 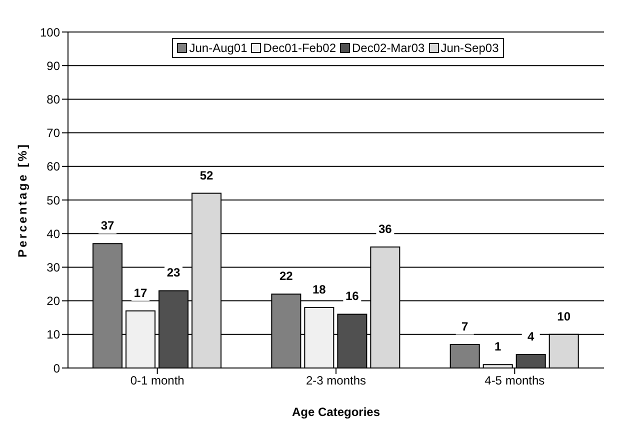 What do you see at coordinates (498, 347) in the screenshot?
I see `data-label: 1` at bounding box center [498, 347].